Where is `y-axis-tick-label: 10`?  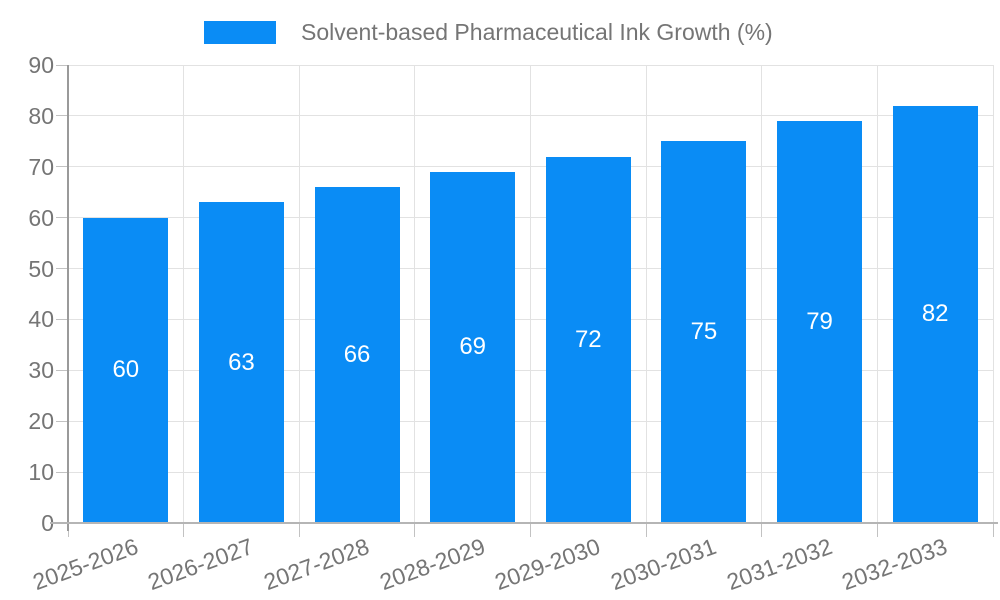 y-axis-tick-label: 10 is located at coordinates (41, 472).